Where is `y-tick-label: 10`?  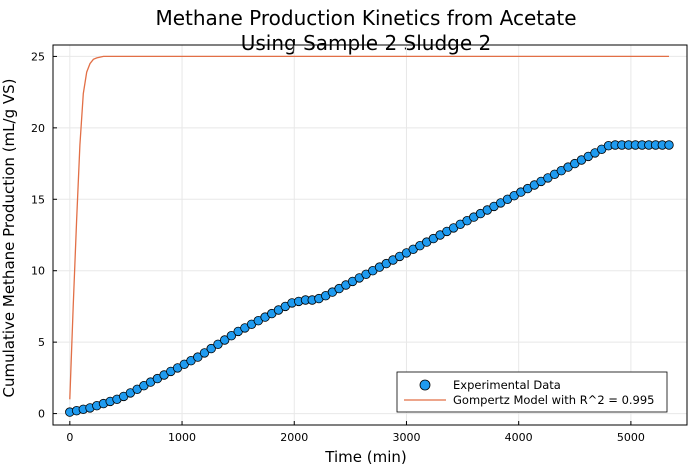
y-tick-label: 10 is located at coordinates (38, 271).